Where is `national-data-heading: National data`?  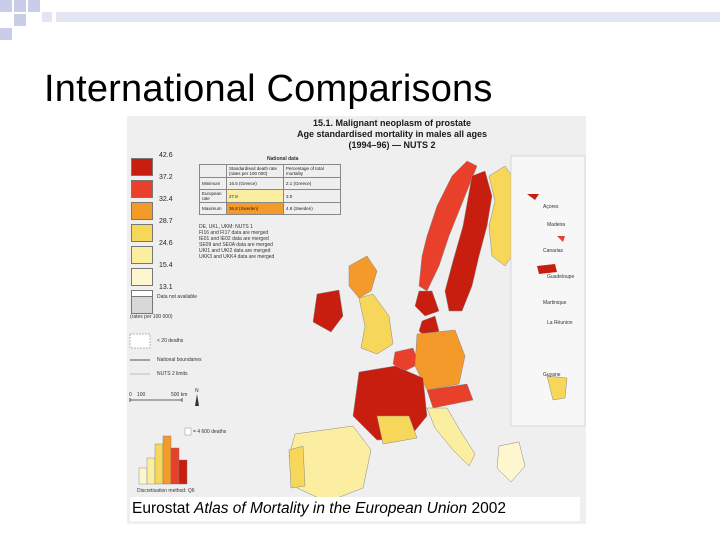
national-data-heading: National data is located at coordinates (283, 159).